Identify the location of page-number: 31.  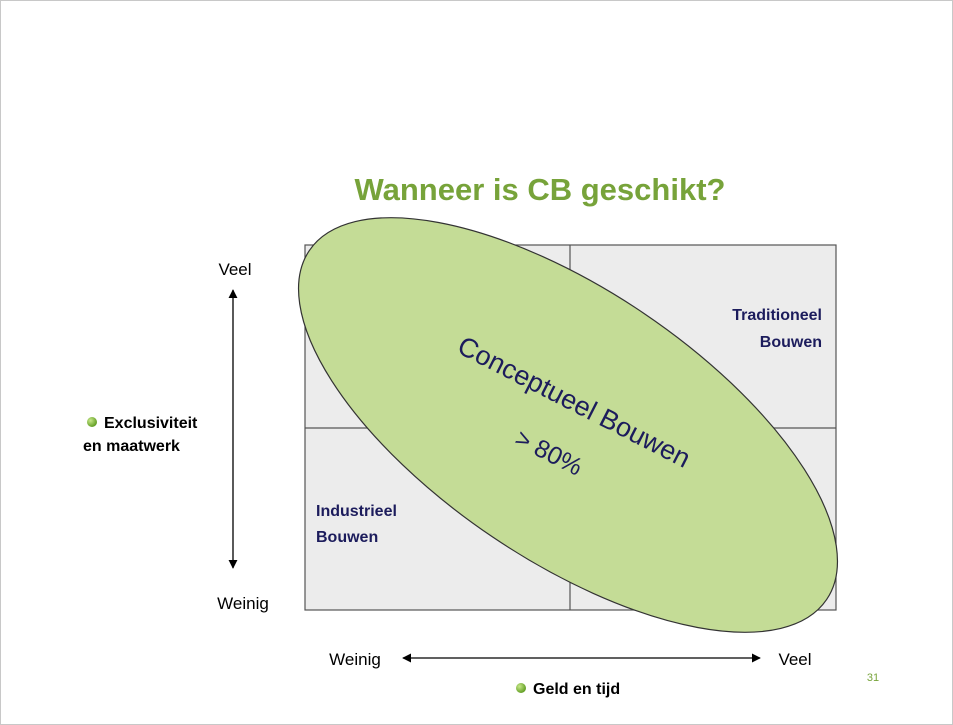
(873, 678).